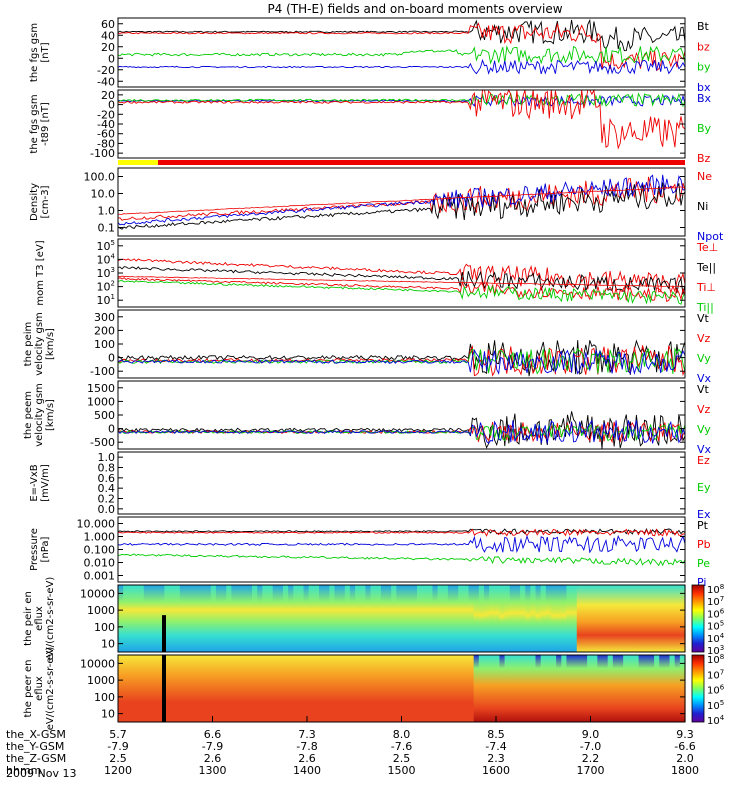  Describe the element at coordinates (402, 758) in the screenshot. I see `xtick-z: 2.5` at that location.